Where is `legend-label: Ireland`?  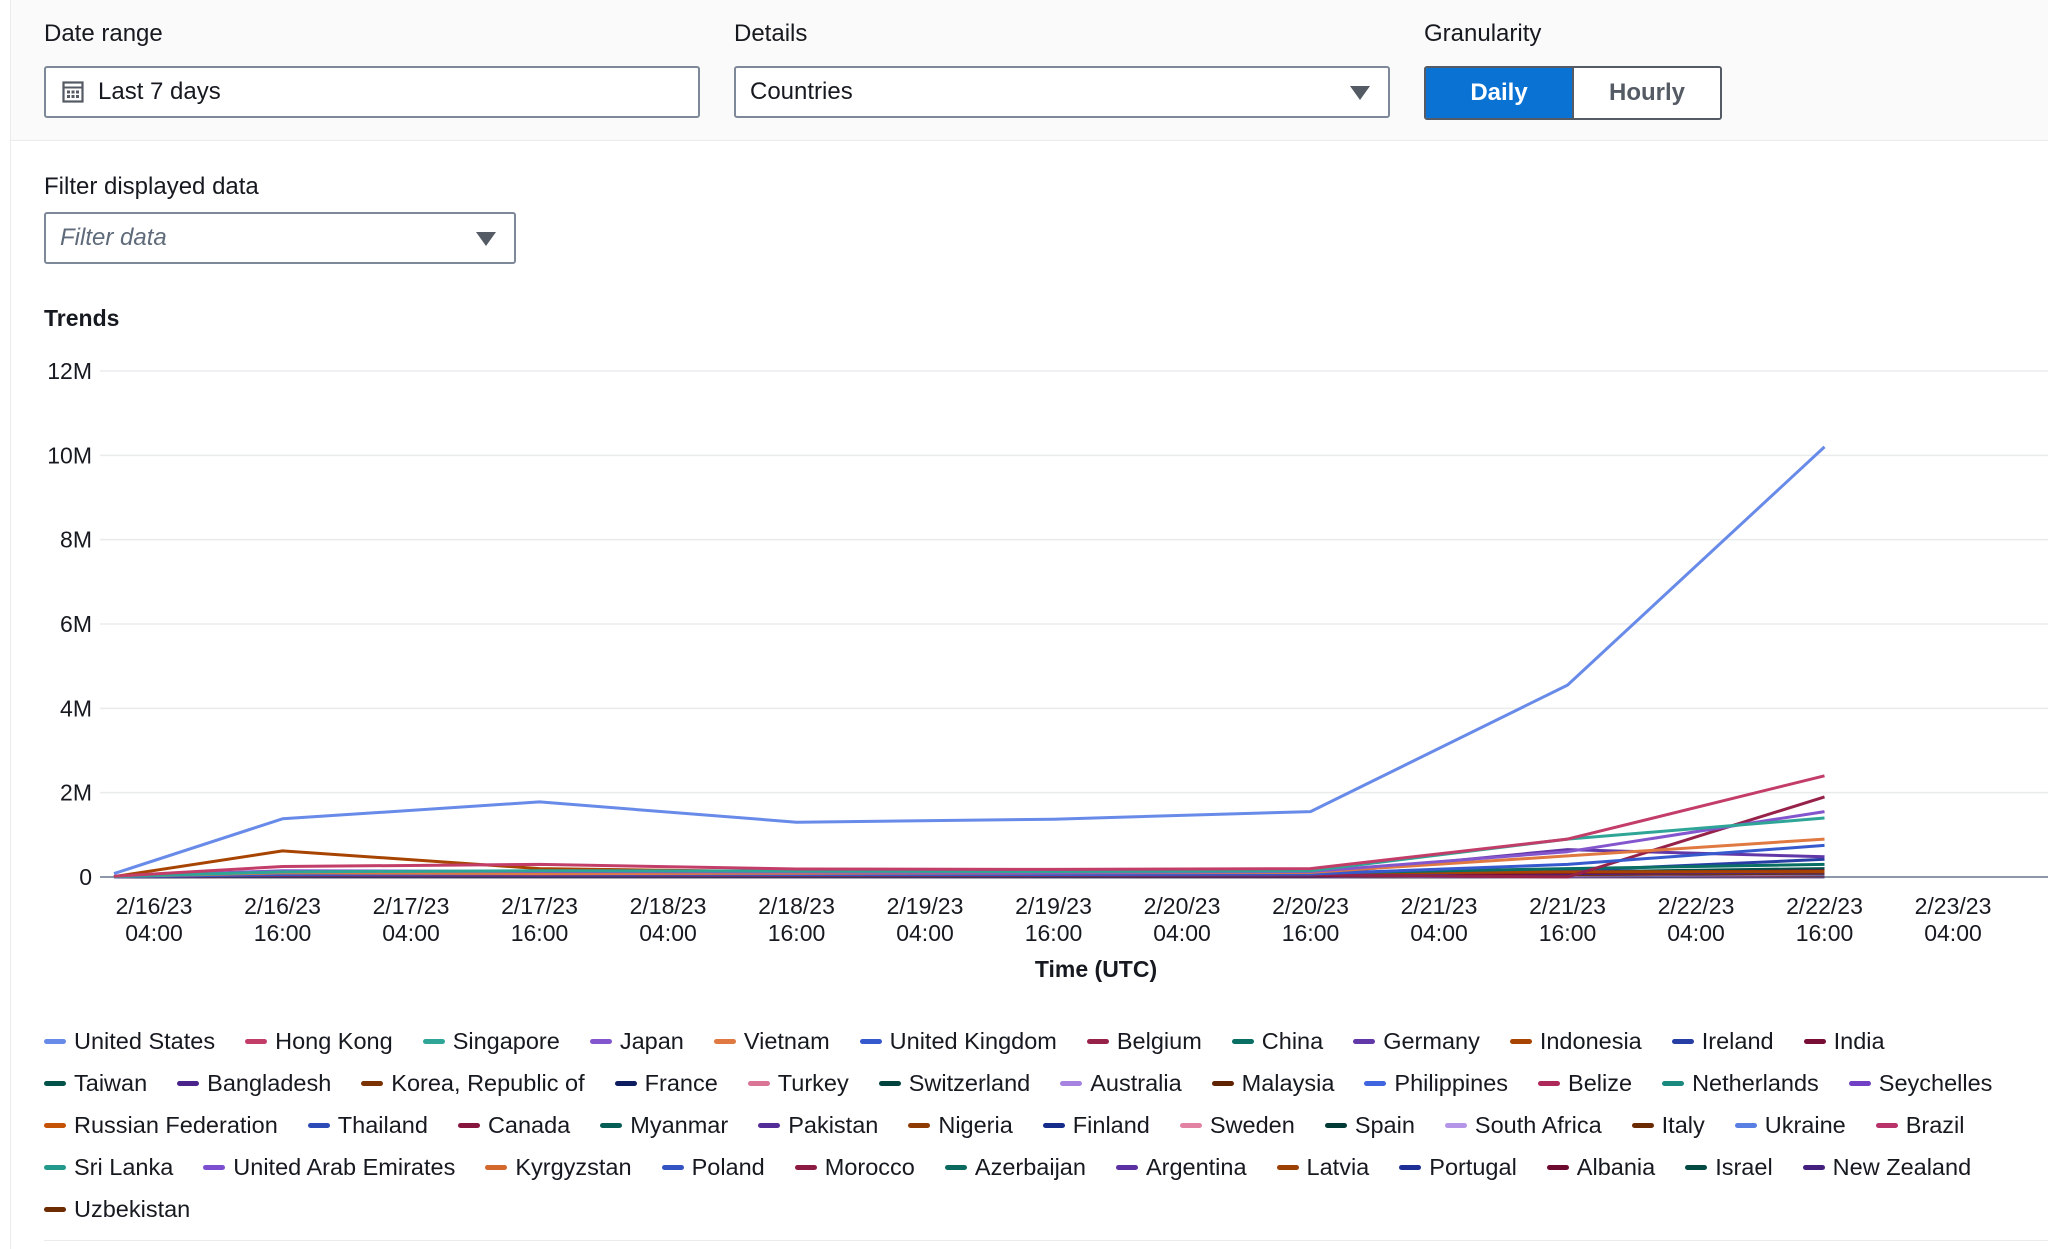 legend-label: Ireland is located at coordinates (1737, 1041).